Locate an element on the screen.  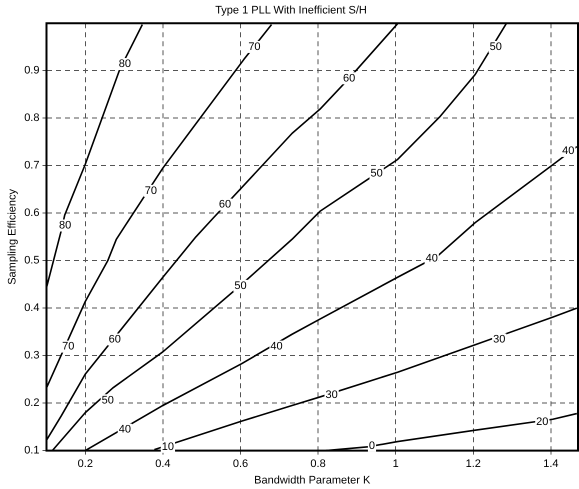
x-axis-title: Bandwidth Parameter K is located at coordinates (312, 480).